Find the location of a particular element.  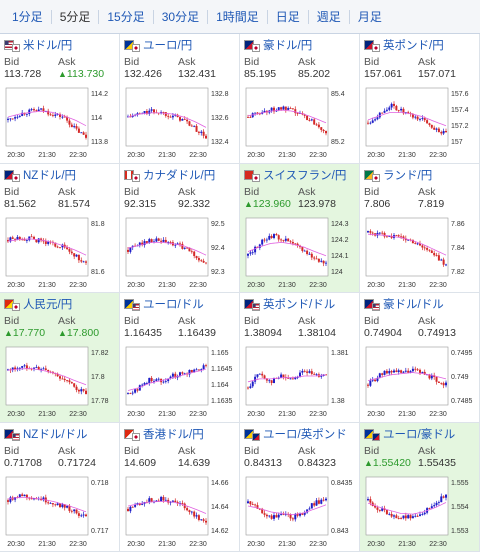

currency-pair-link: カナダドル/円 is located at coordinates (179, 175).